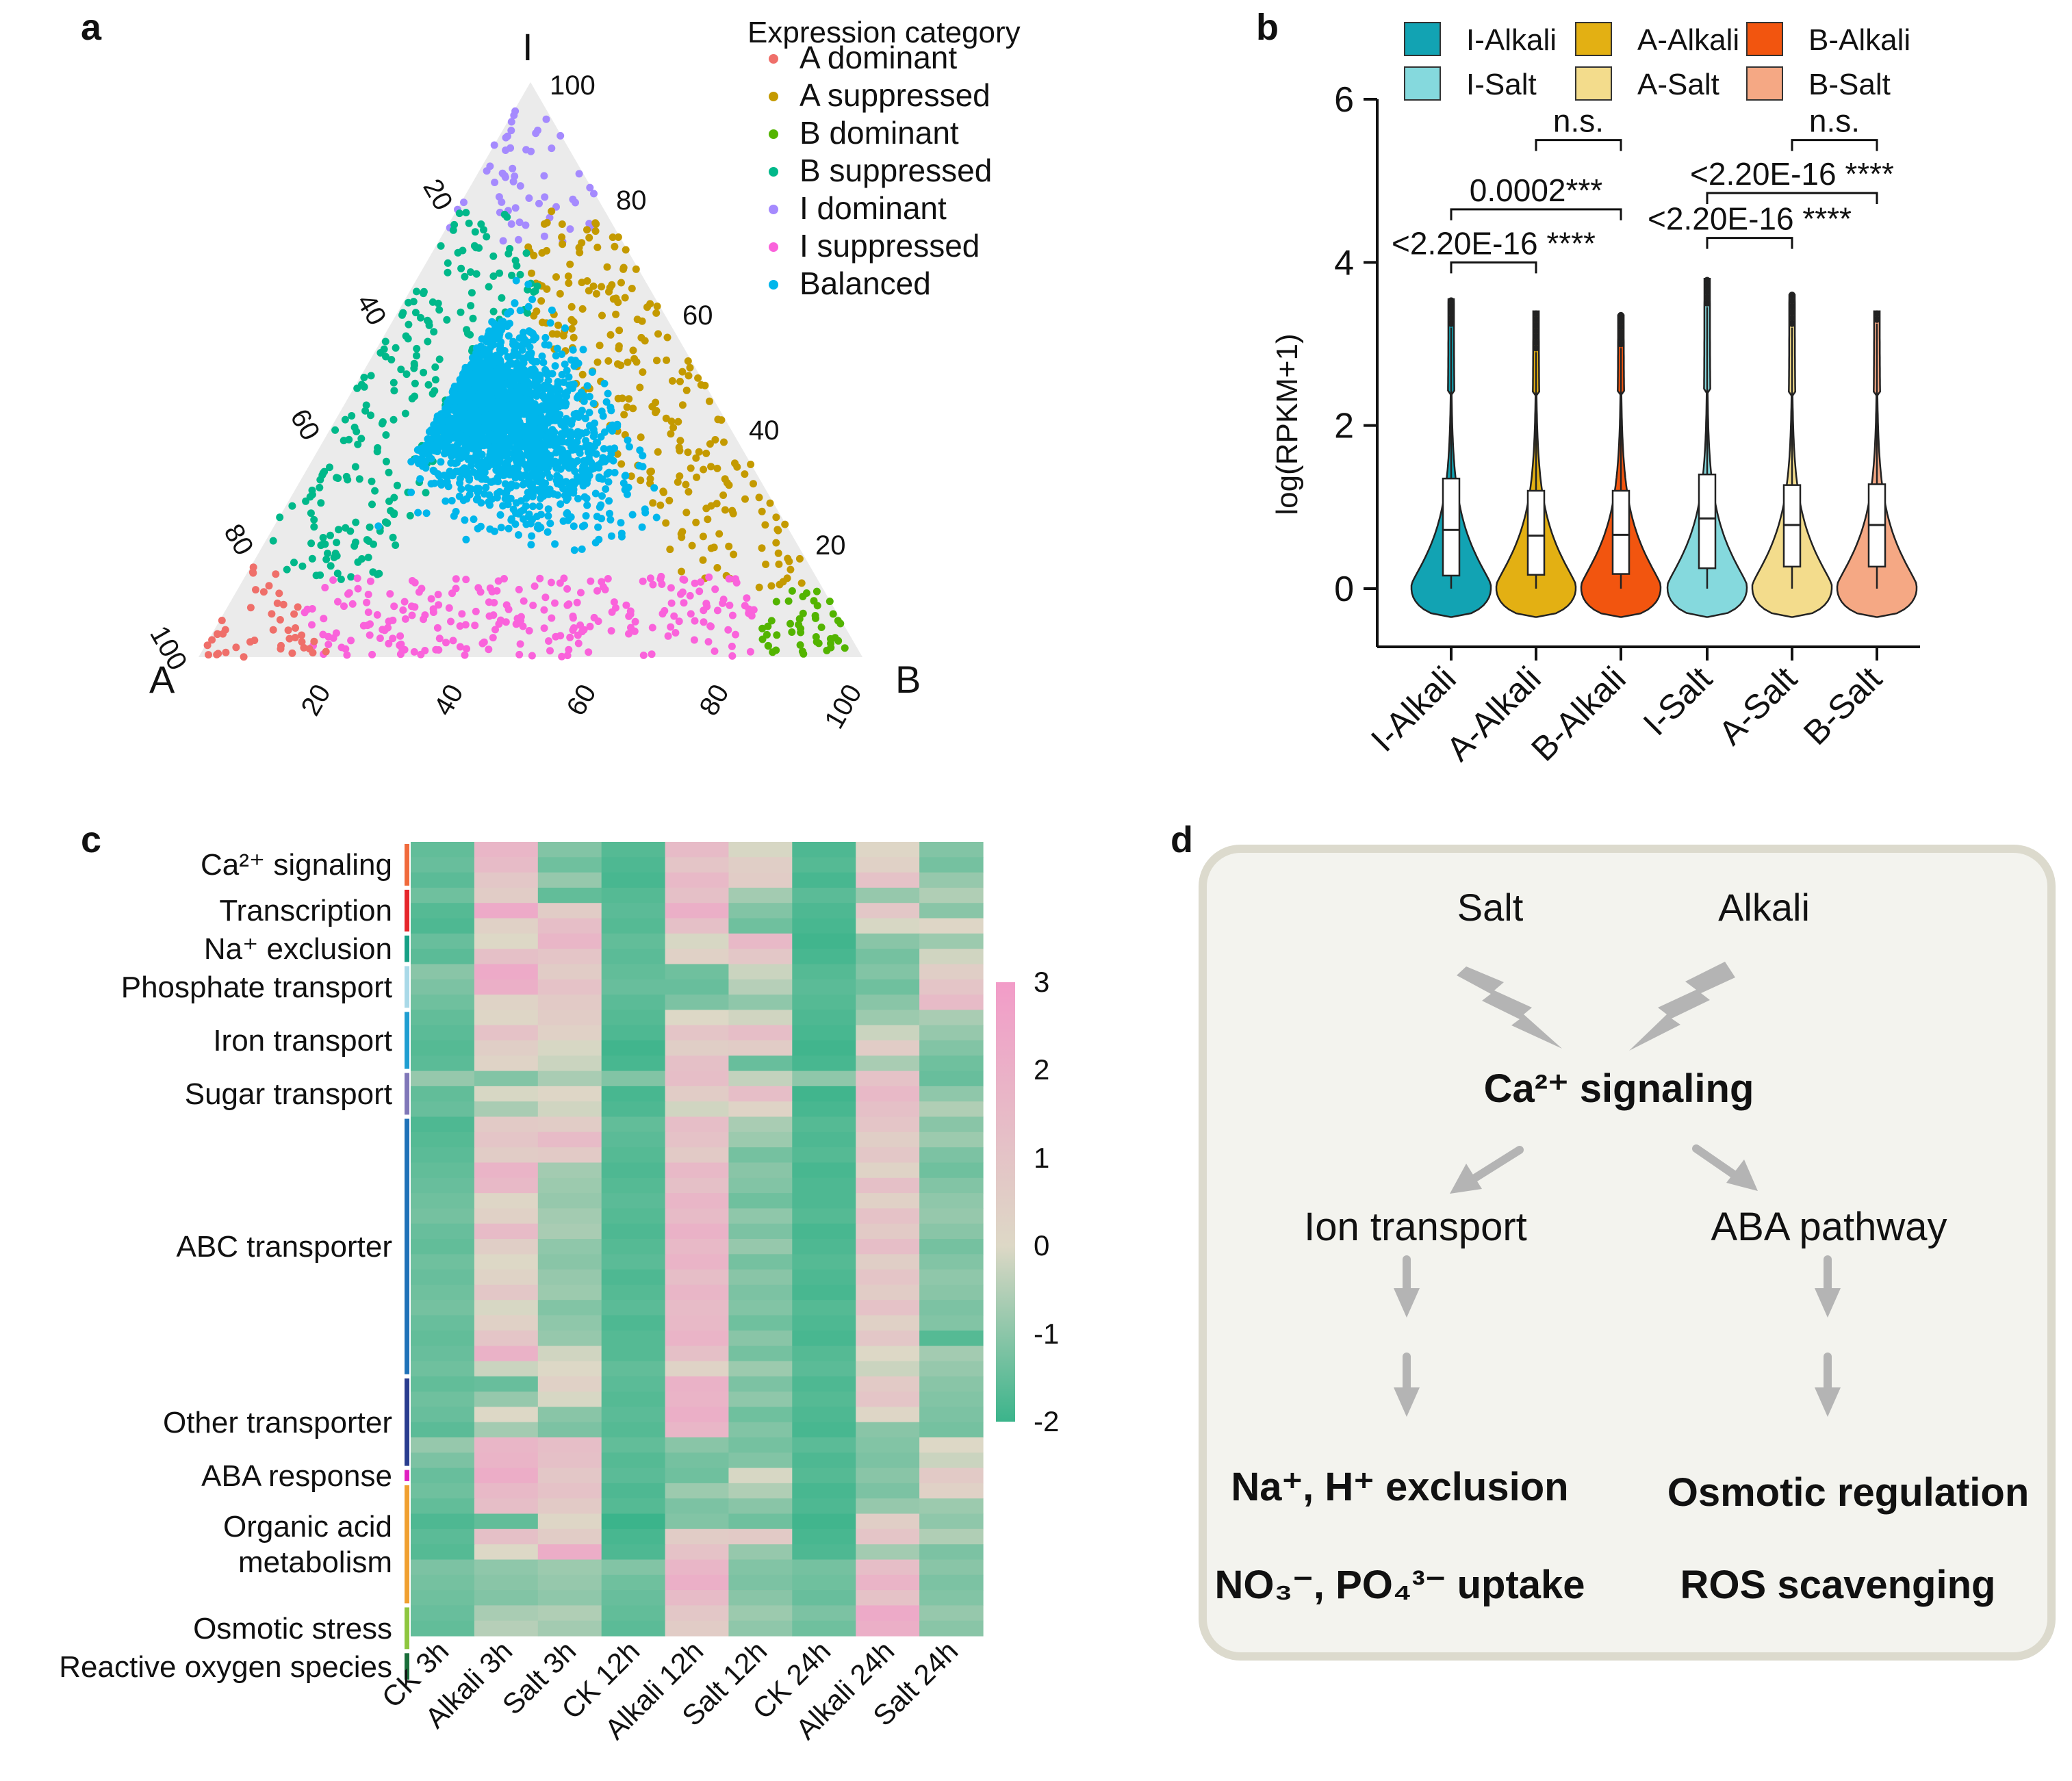  Describe the element at coordinates (1750, 225) in the screenshot. I see `significance-bracket: <2.20E-16 ****` at that location.